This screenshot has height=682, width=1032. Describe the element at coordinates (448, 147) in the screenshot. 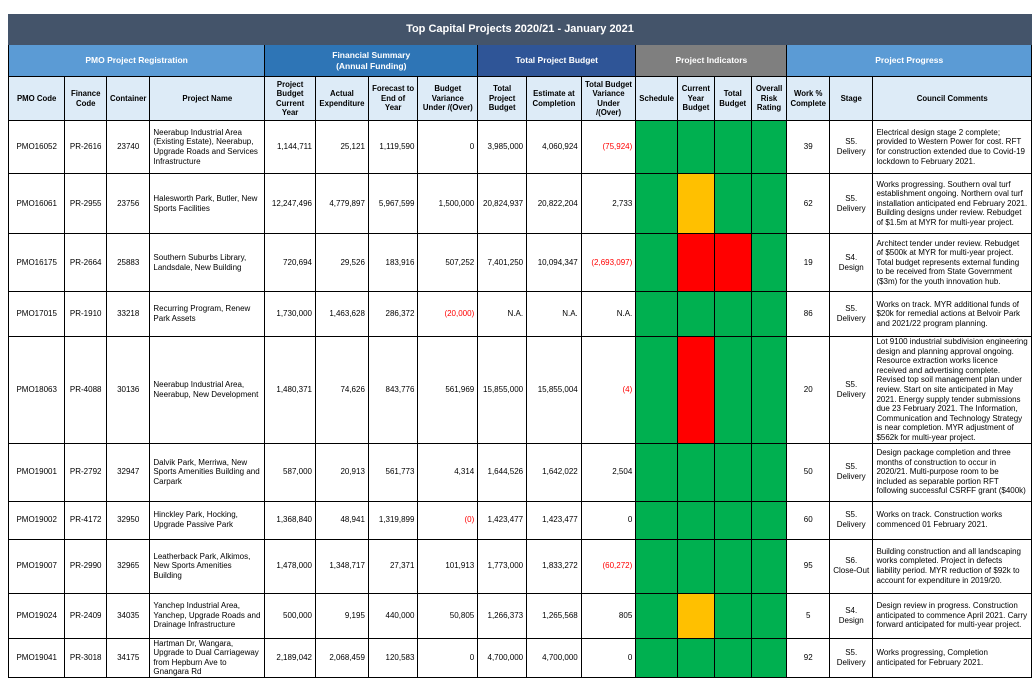

I see `cell-variance: 0` at that location.